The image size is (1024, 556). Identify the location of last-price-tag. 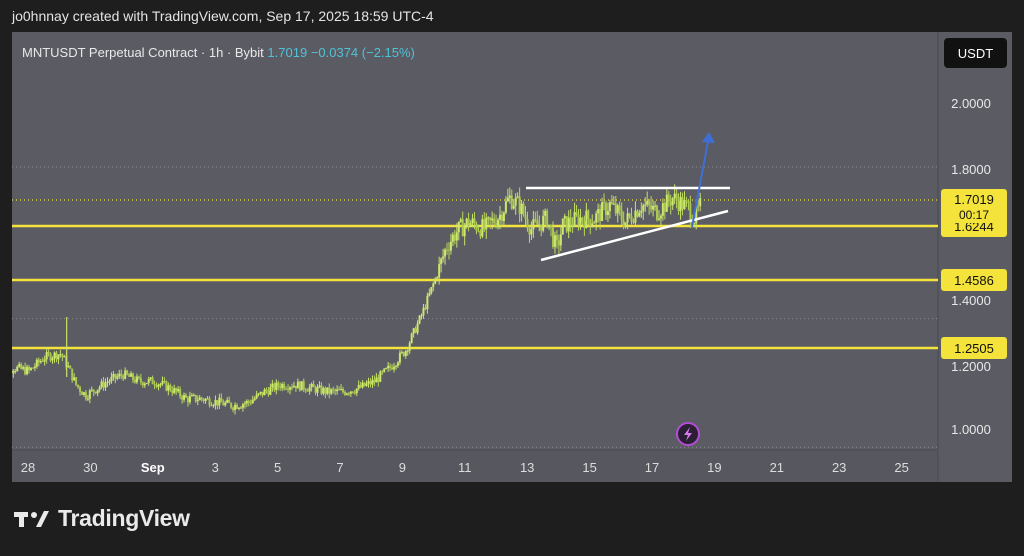
(974, 206).